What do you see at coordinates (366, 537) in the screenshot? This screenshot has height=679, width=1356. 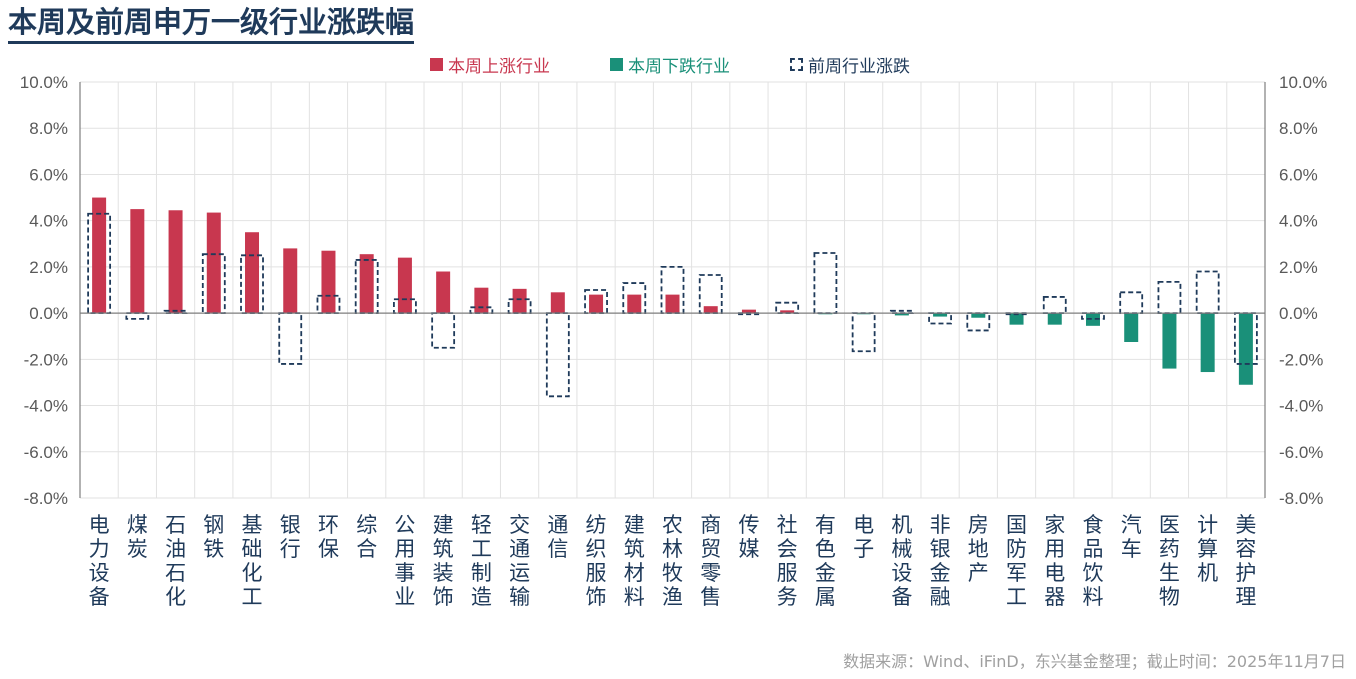 I see `x-category-label: 综合` at bounding box center [366, 537].